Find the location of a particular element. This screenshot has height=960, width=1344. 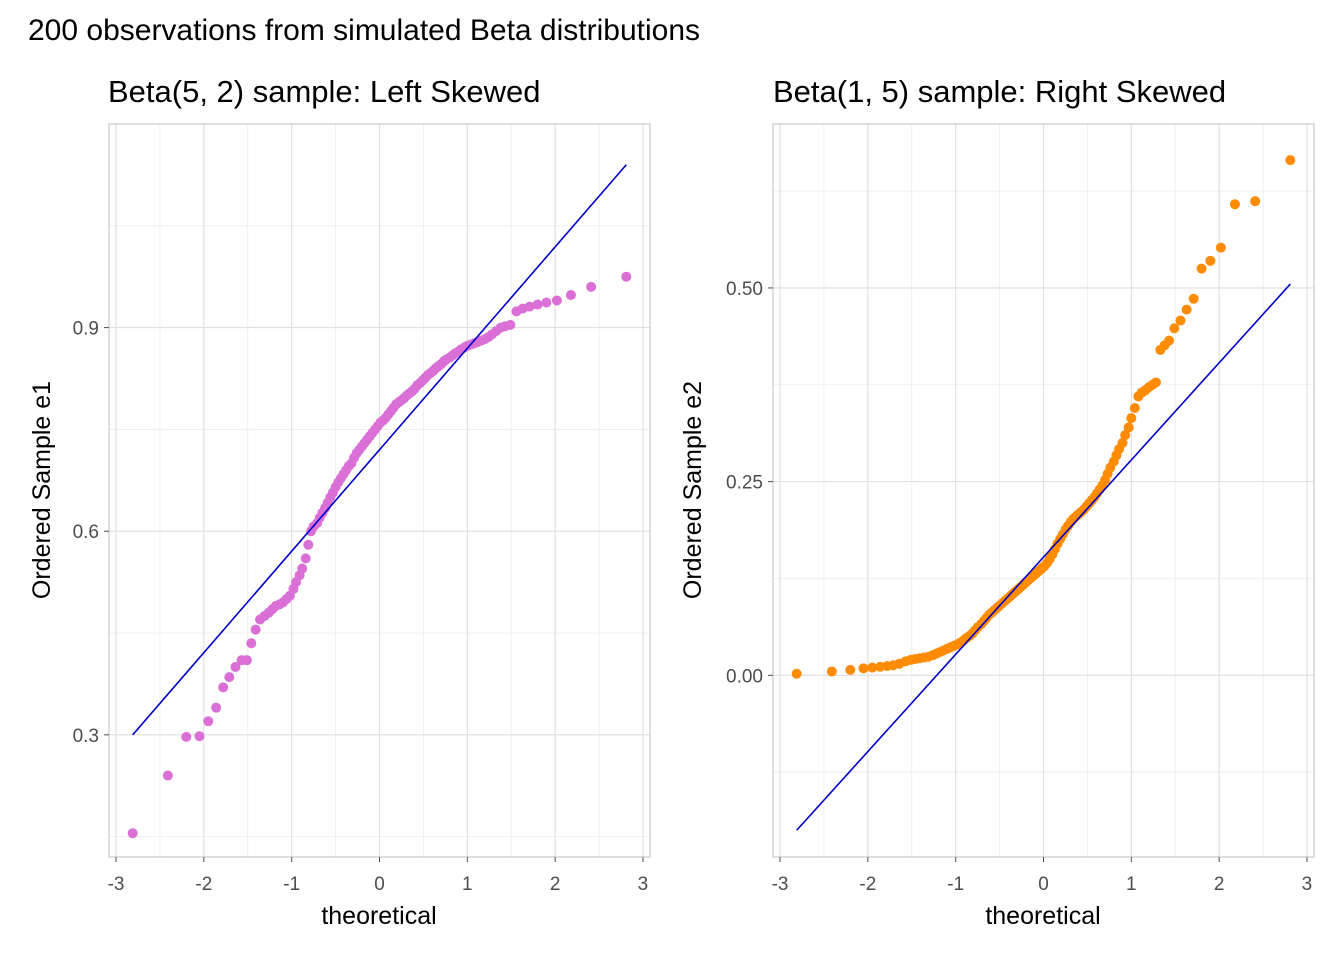

y-tick-label: 0.25 is located at coordinates (744, 483).